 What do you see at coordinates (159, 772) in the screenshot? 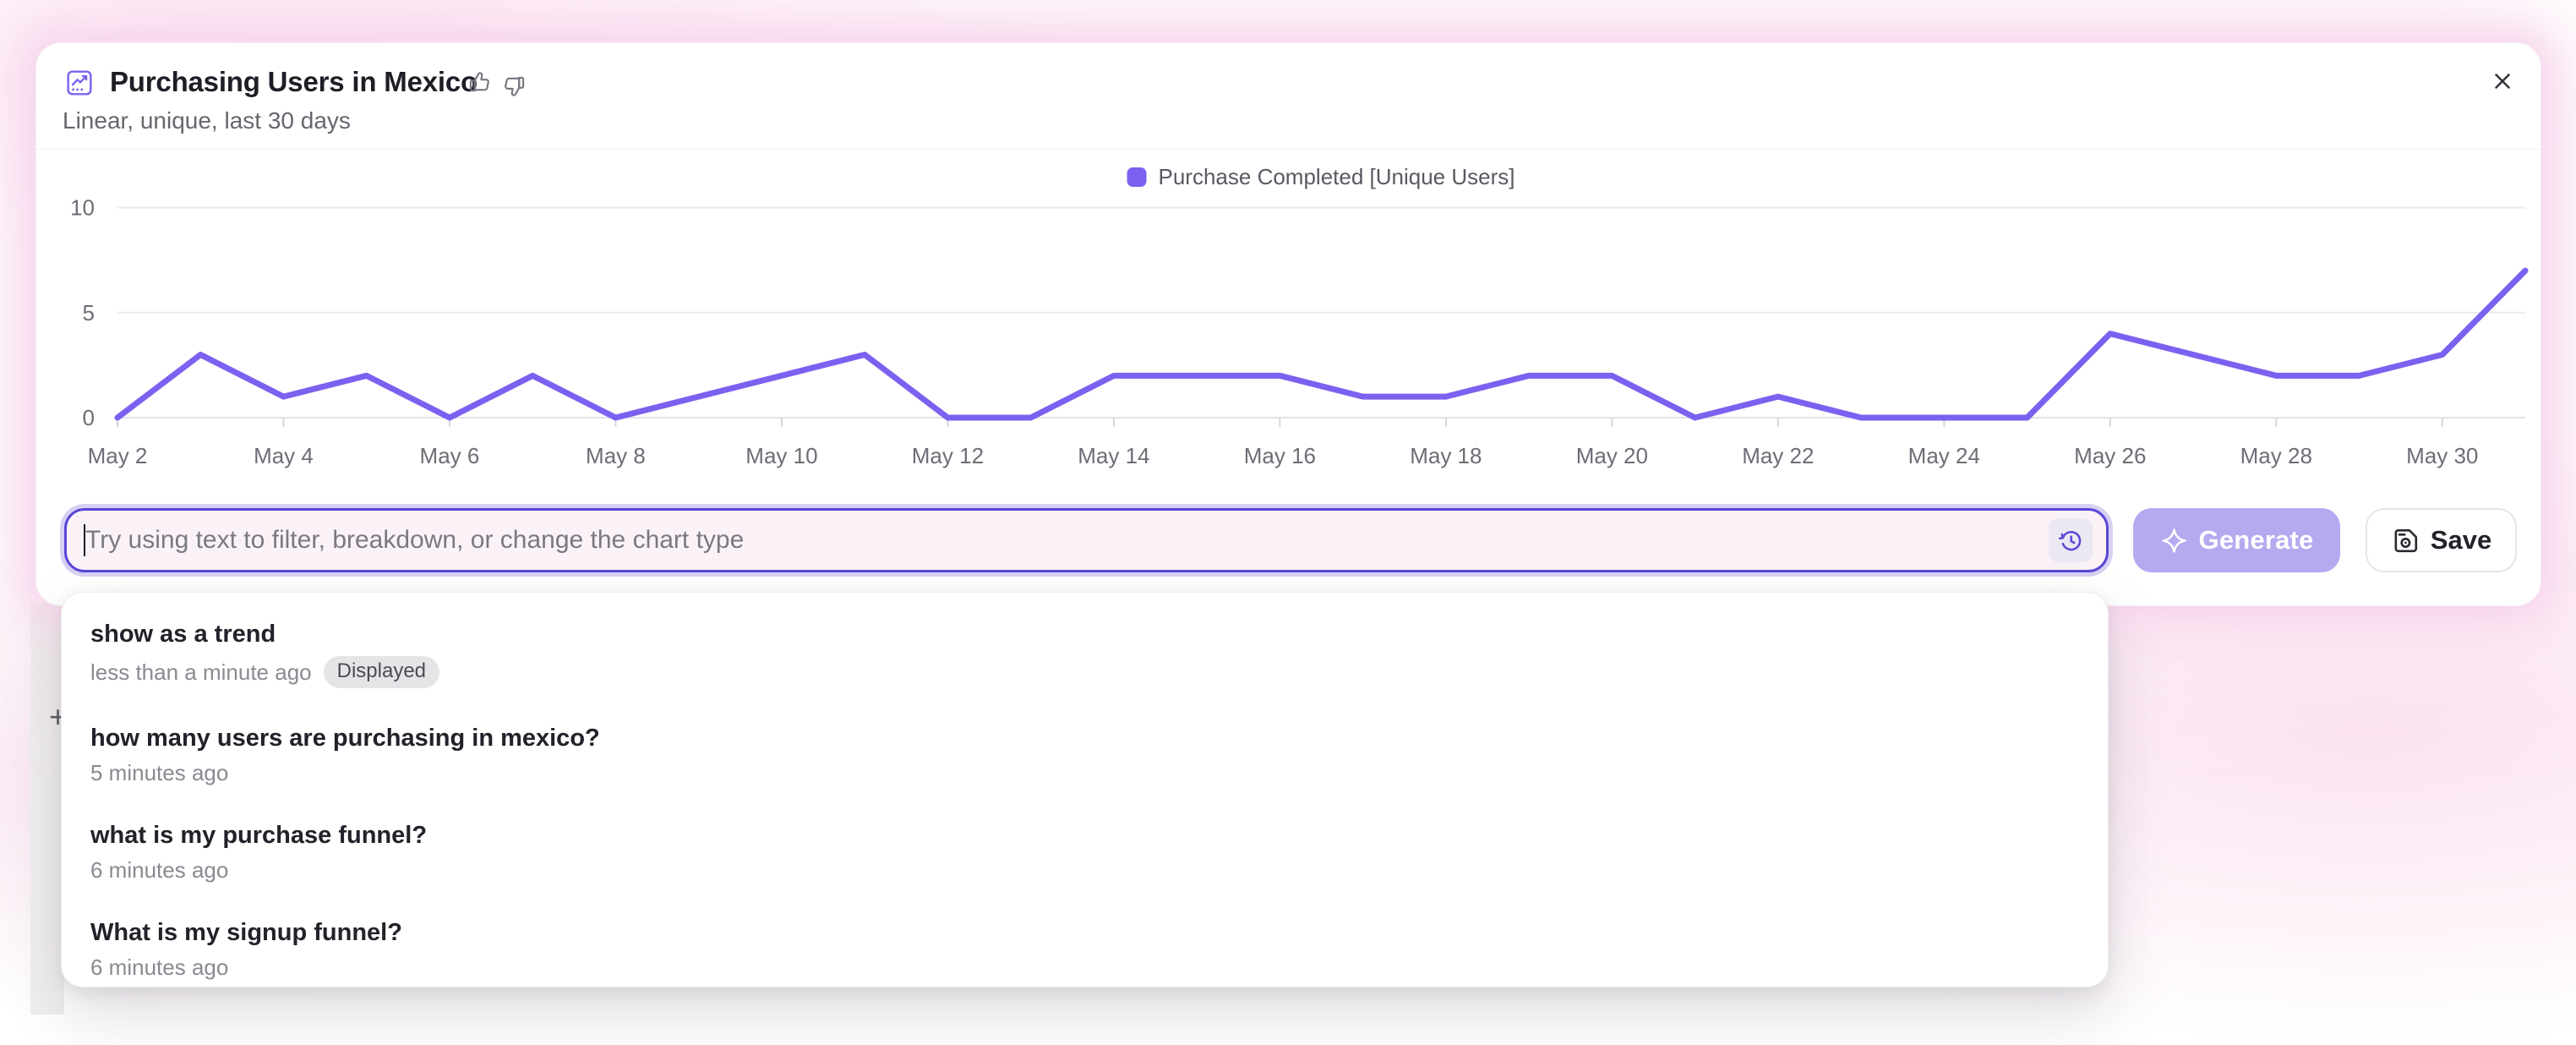
I see `history-timestamp: 5 minutes ago` at bounding box center [159, 772].